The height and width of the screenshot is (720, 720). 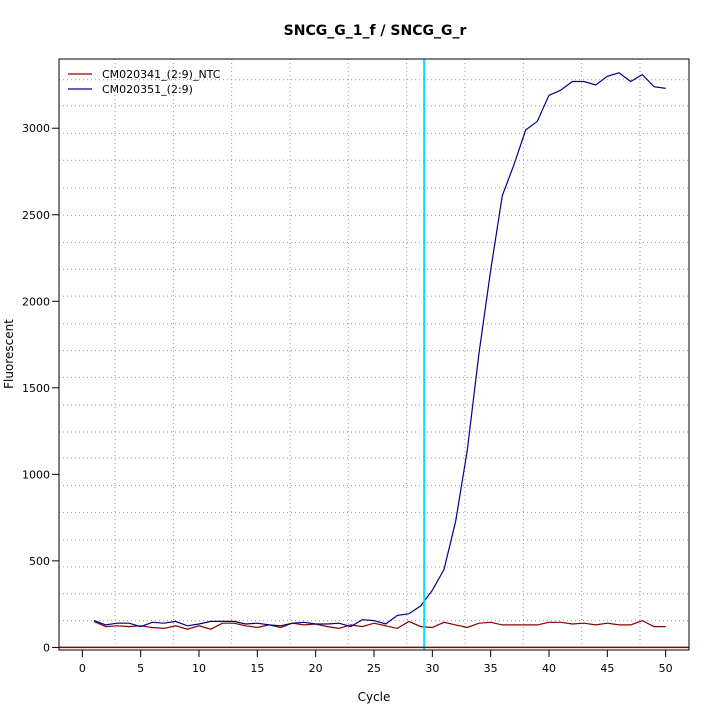 I want to click on chart-title: SNCG_G_1_f / SNCG_G_r, so click(x=375, y=31).